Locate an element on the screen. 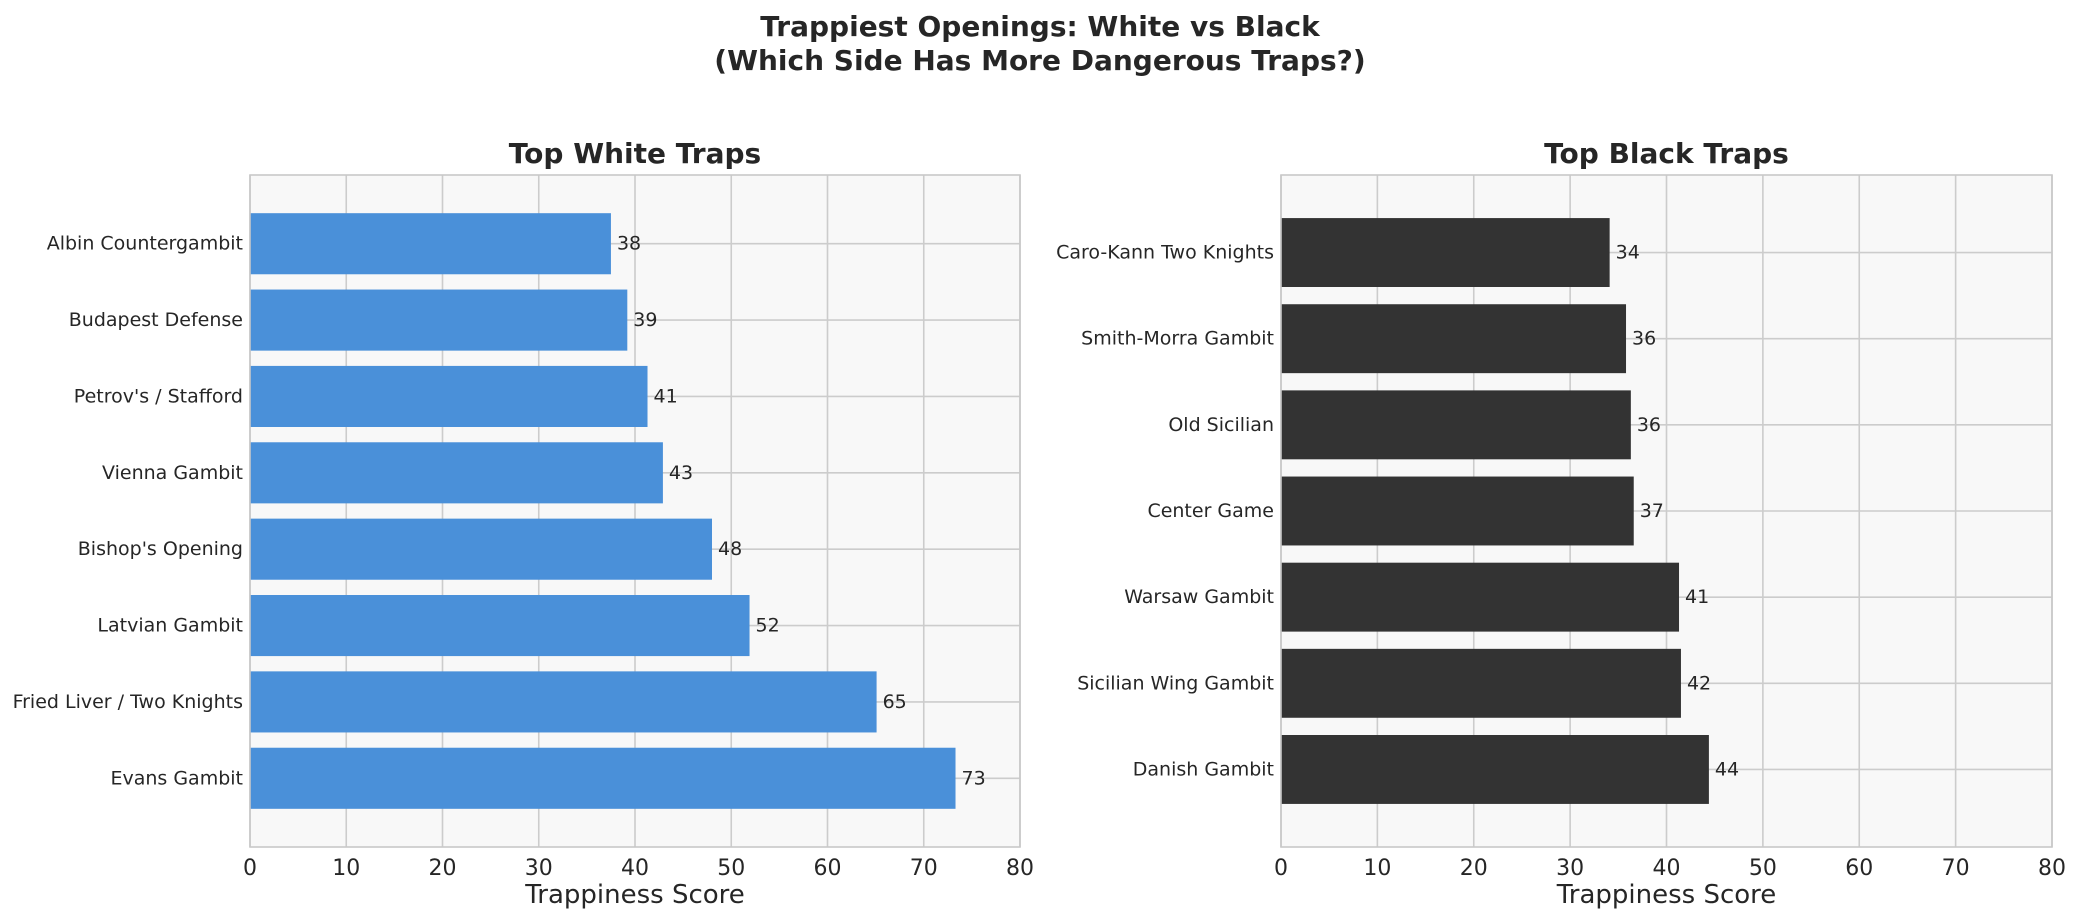  black-category-label: Caro-Kann Two Knights is located at coordinates (1165, 253).